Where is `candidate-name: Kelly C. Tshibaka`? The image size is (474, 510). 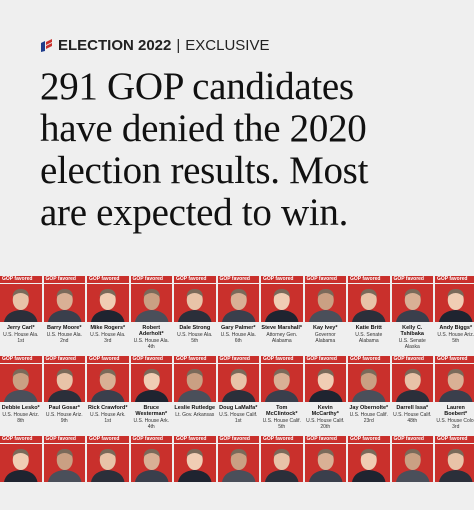
candidate-name: Kelly C. Tshibaka is located at coordinates (412, 331).